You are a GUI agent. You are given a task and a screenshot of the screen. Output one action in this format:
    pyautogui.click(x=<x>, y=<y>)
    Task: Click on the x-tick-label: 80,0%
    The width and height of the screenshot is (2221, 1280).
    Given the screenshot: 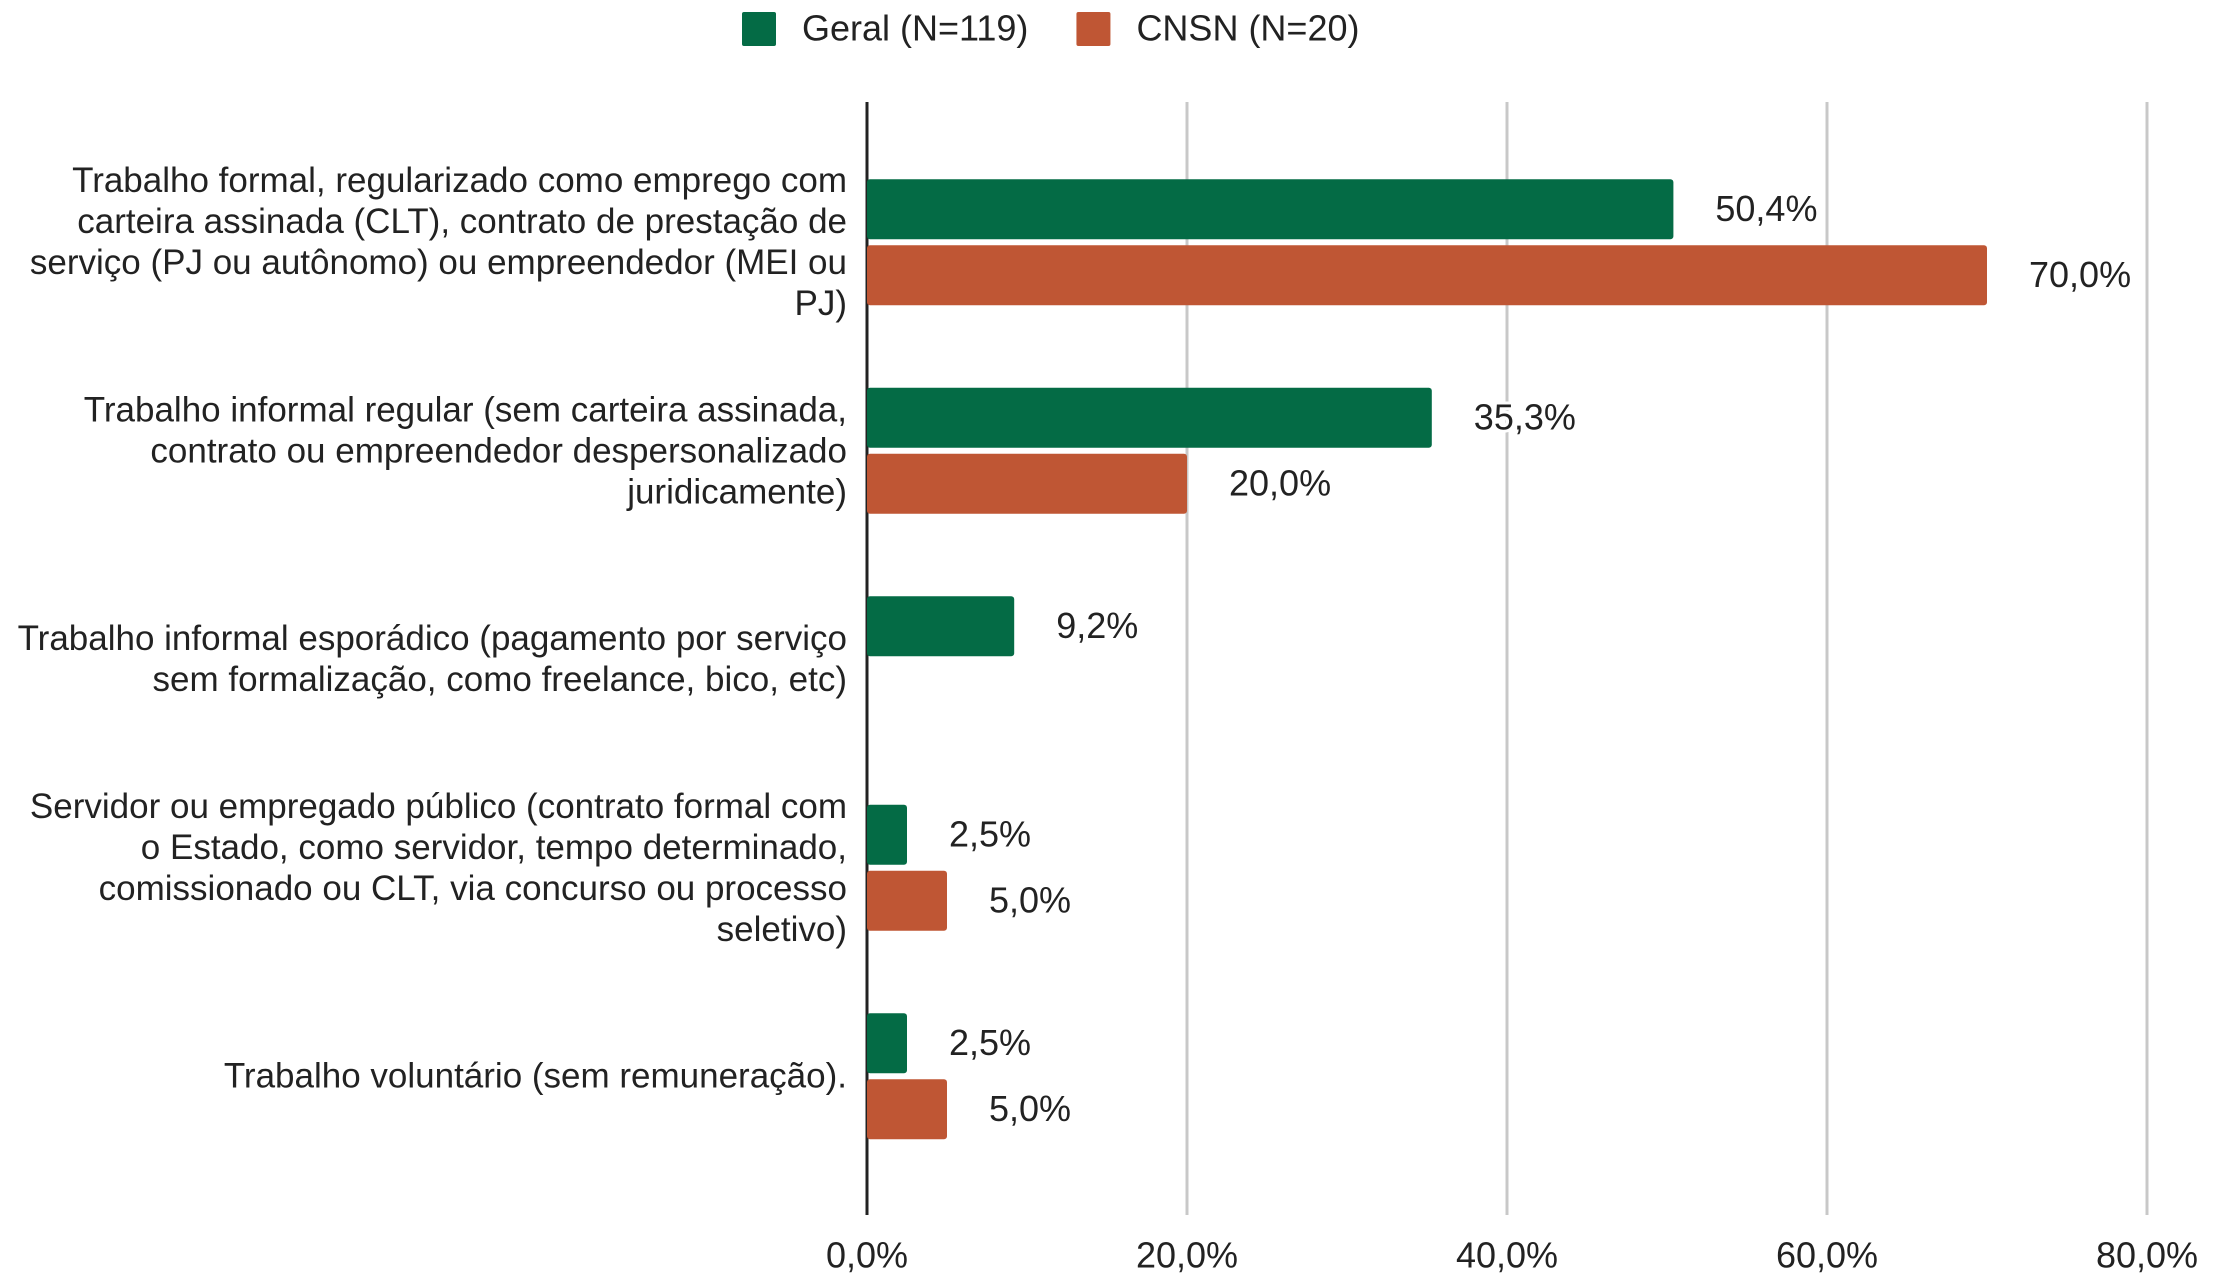 What is the action you would take?
    pyautogui.click(x=2147, y=1255)
    